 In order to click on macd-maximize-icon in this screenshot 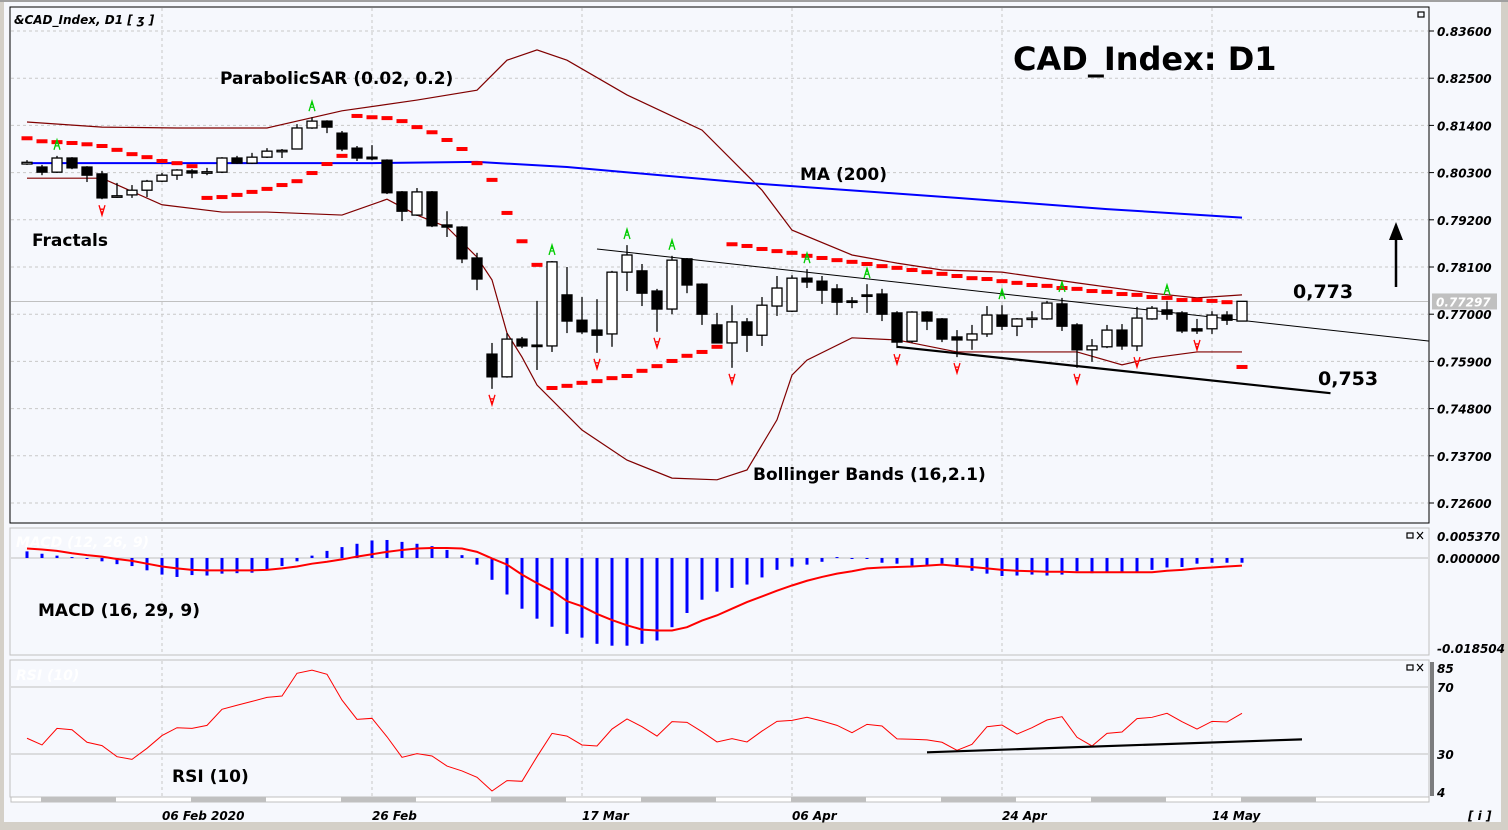, I will do `click(1410, 535)`.